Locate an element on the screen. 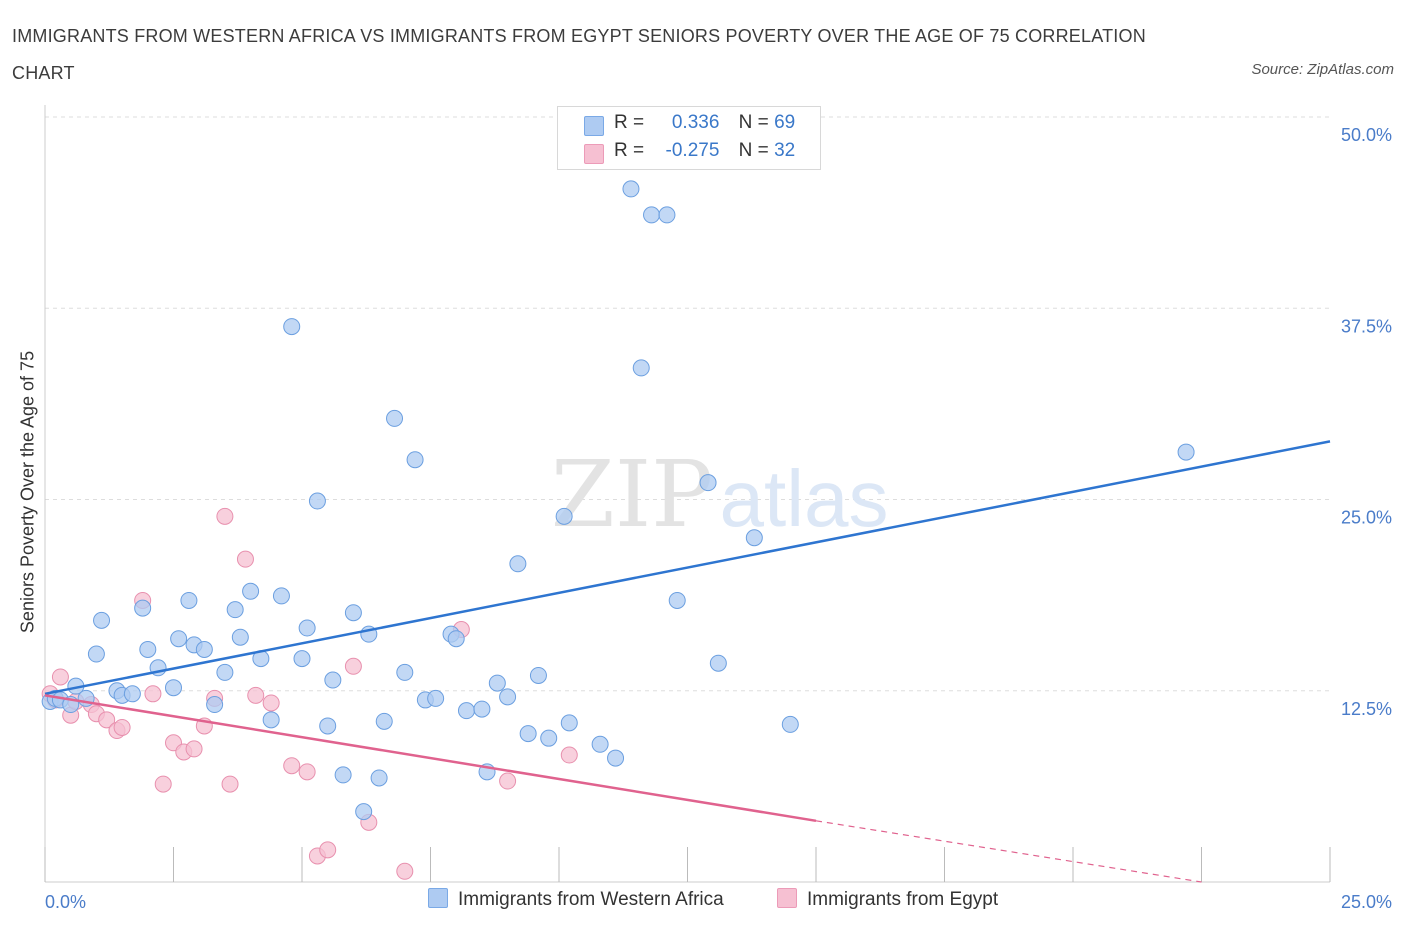 The width and height of the screenshot is (1406, 930). y-tick-label: 50.0% is located at coordinates (1366, 135).